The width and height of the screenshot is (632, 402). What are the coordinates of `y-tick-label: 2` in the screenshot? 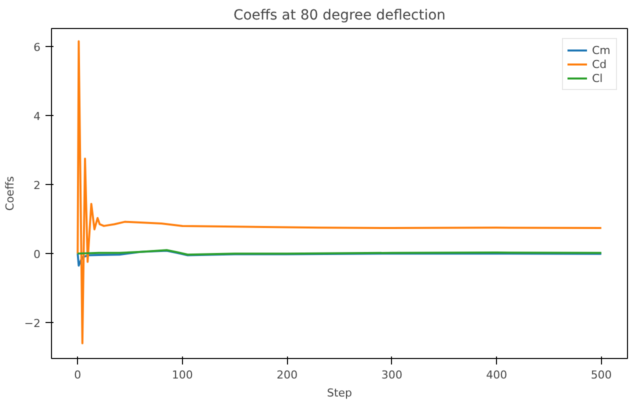 It's located at (37, 185).